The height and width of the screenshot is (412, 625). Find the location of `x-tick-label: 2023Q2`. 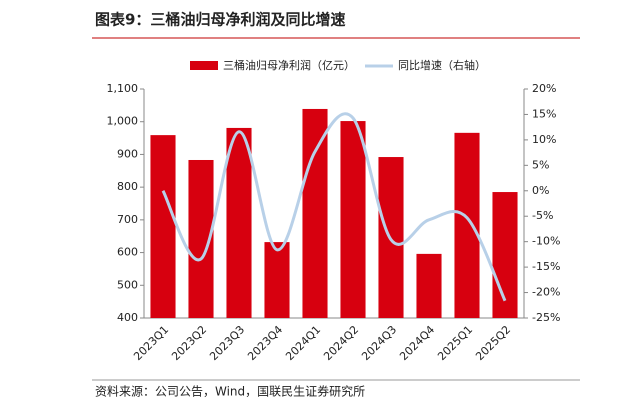

x-tick-label: 2023Q2 is located at coordinates (189, 343).